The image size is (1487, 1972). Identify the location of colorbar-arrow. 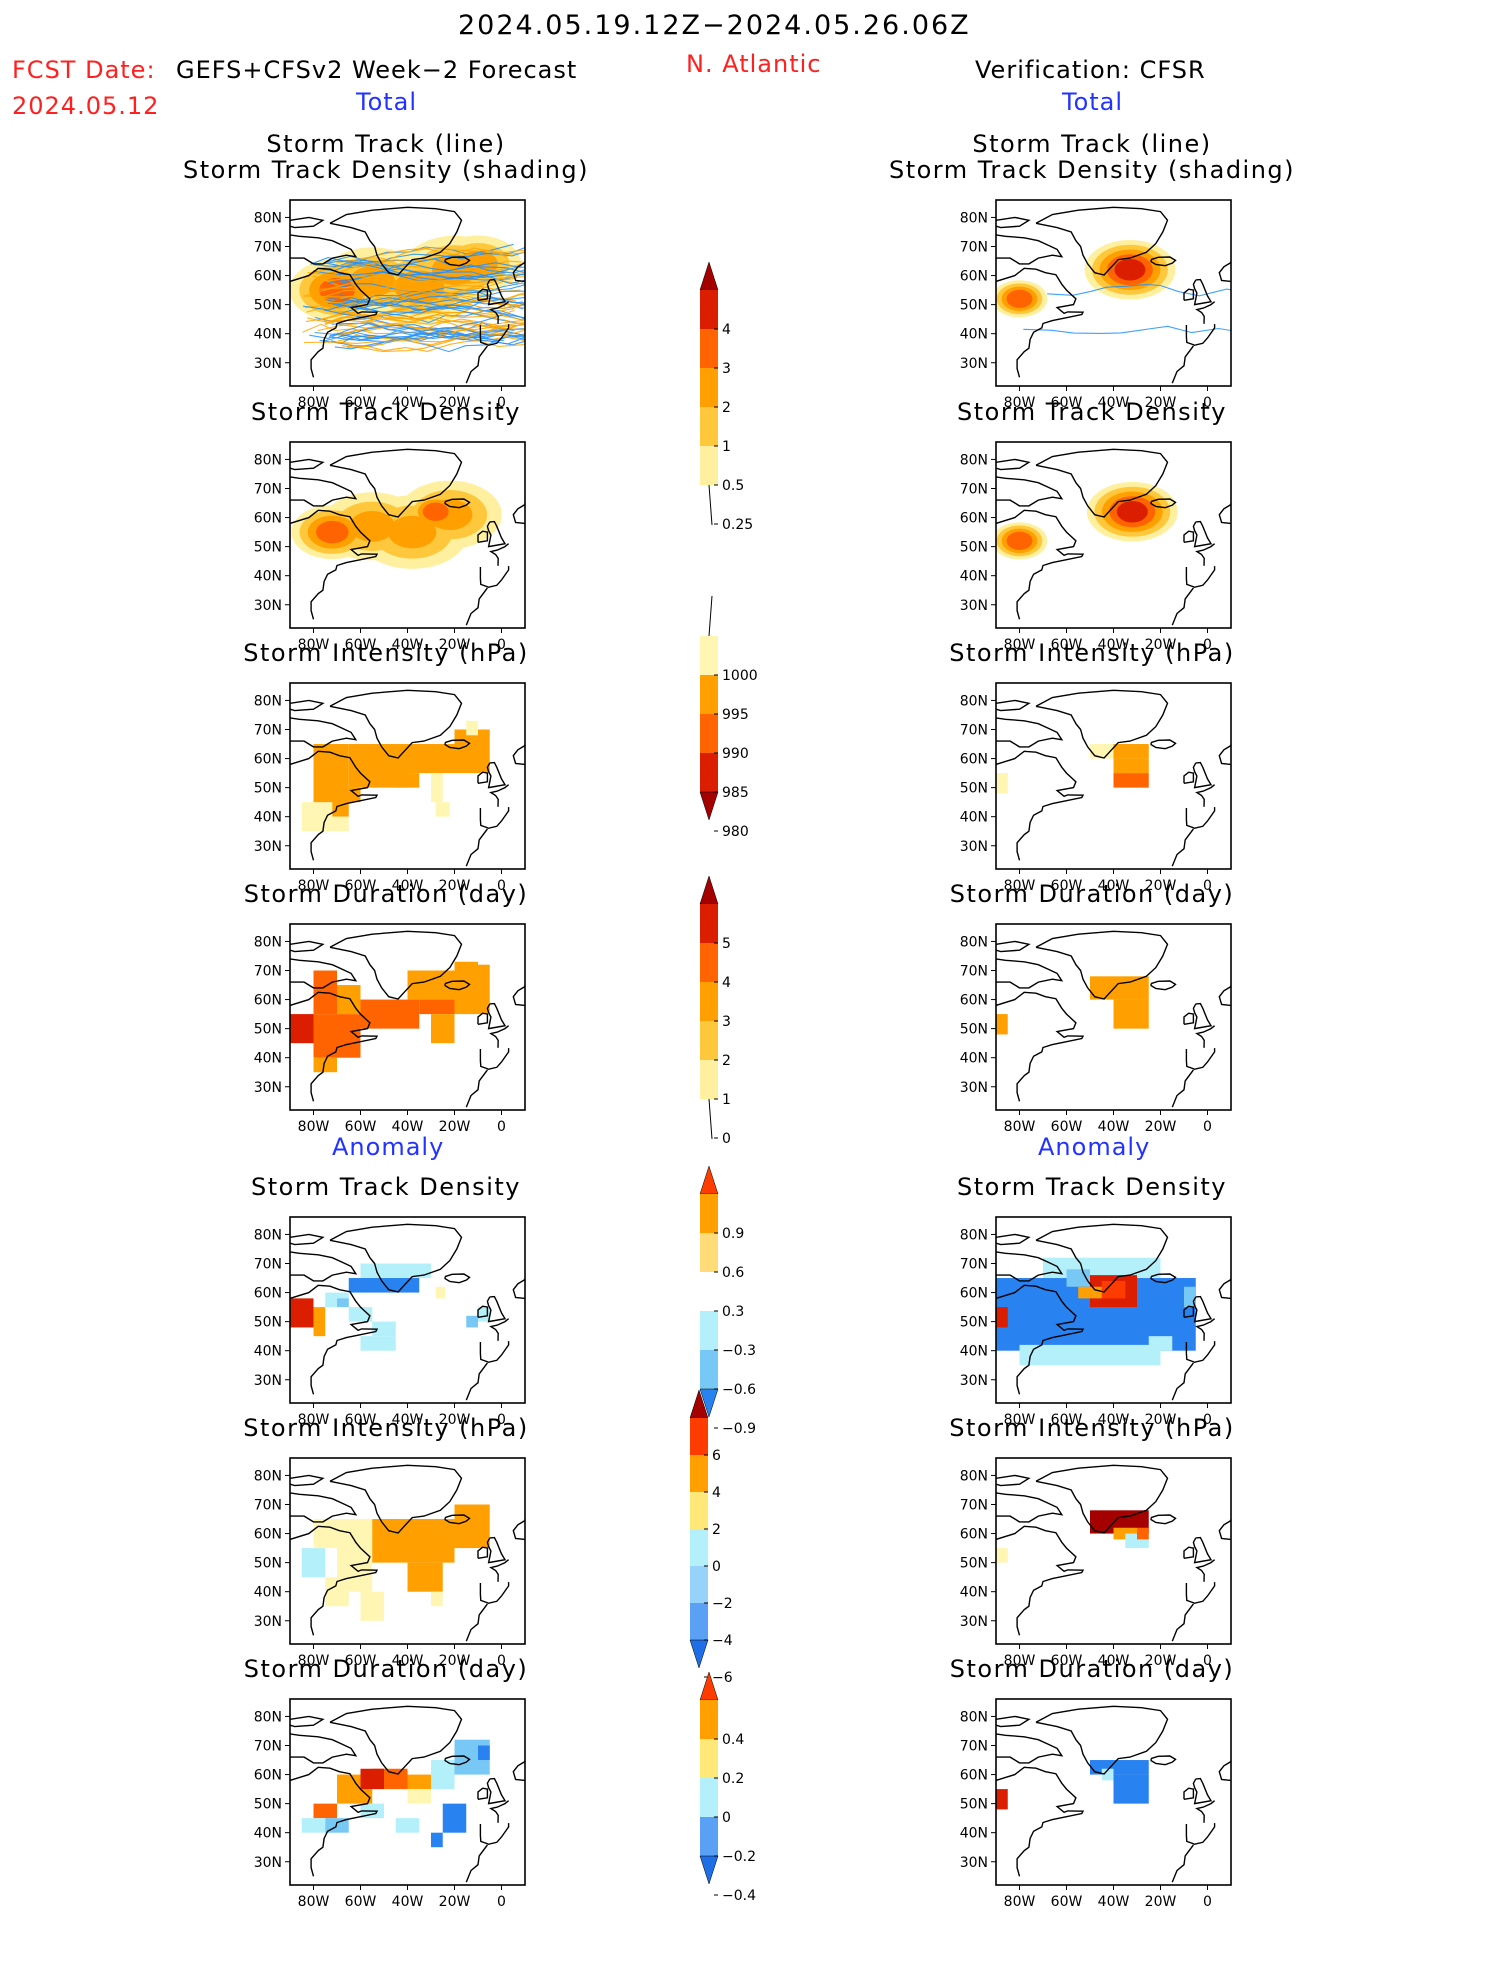
(709, 890).